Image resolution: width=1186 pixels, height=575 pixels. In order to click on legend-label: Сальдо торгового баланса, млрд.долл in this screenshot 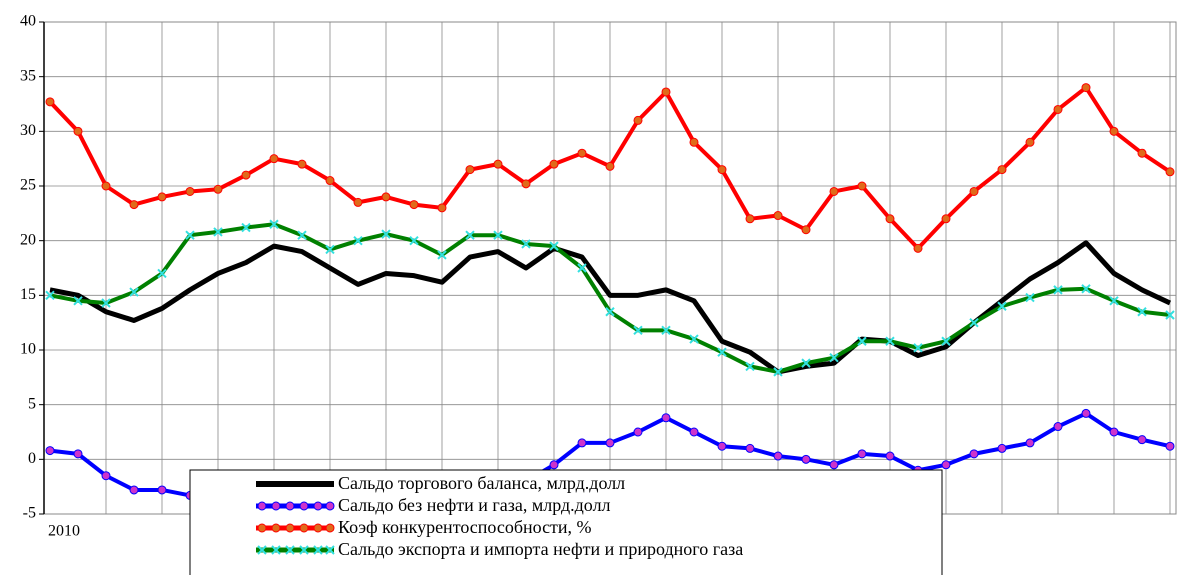, I will do `click(481, 483)`.